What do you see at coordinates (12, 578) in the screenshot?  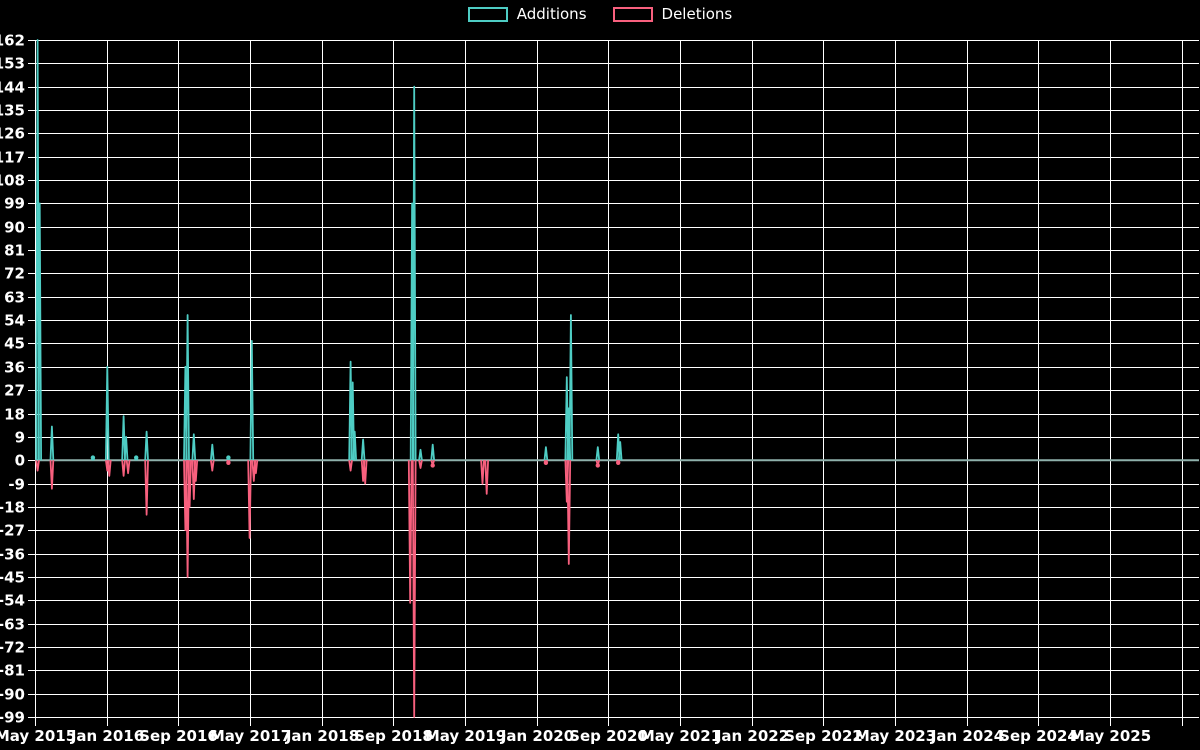 I see `y-tick-label: -45` at bounding box center [12, 578].